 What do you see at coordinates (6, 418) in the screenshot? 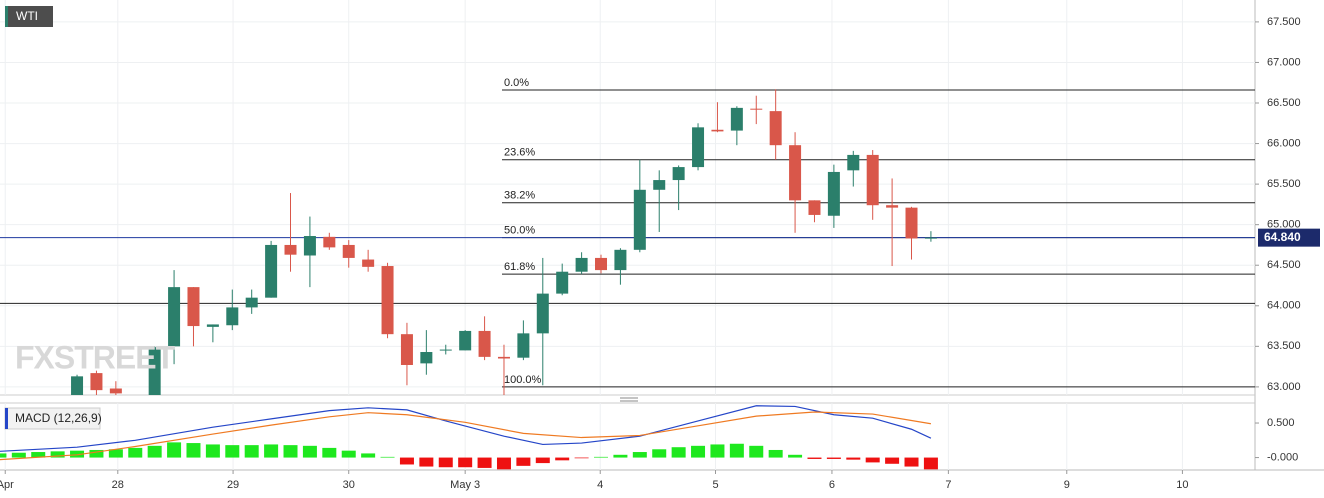
I see `macd-title-marker` at bounding box center [6, 418].